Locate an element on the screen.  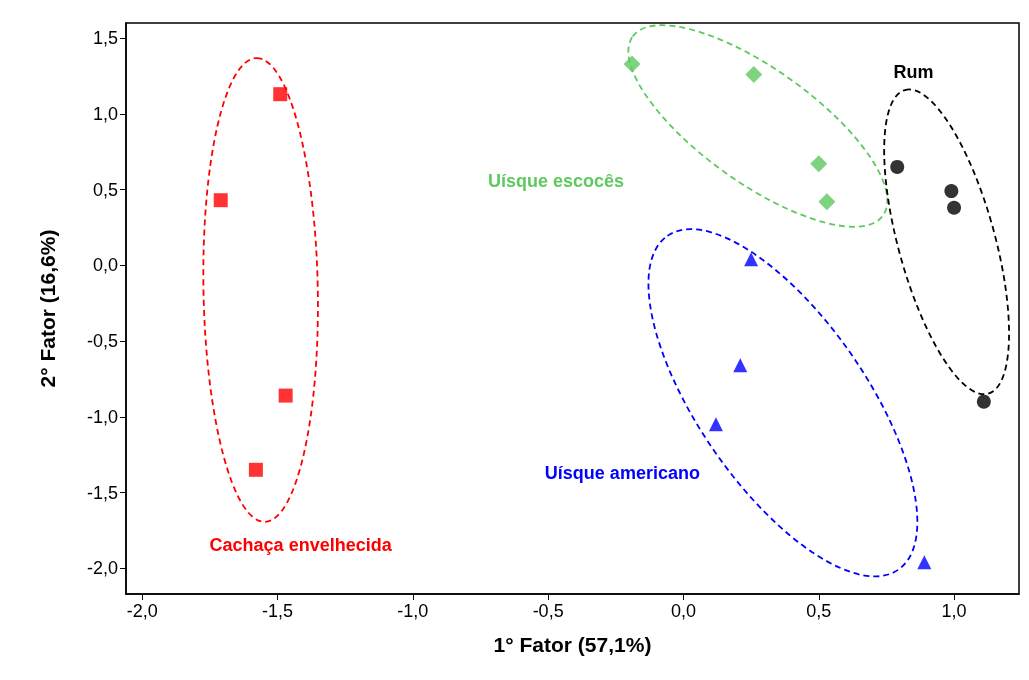
text: Uísque escocês is located at coordinates (556, 180).